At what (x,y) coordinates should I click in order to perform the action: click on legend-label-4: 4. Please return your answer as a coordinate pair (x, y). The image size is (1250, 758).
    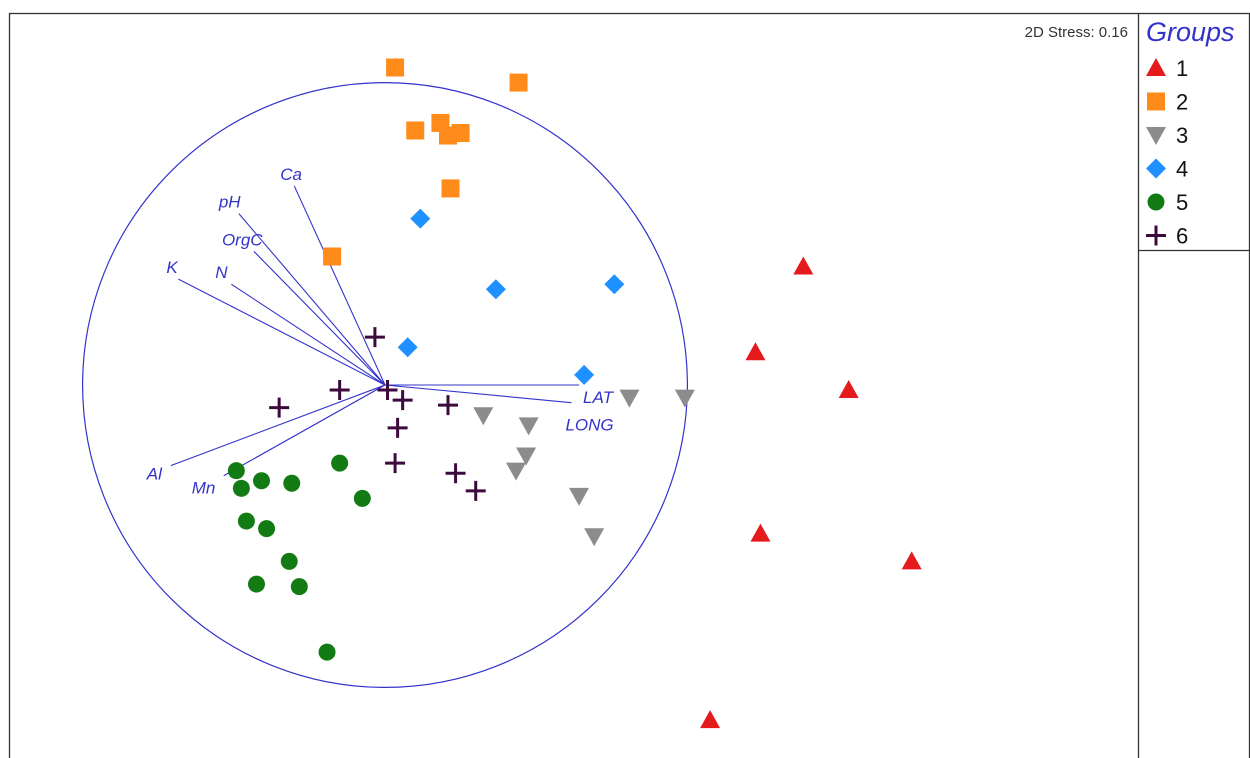
    Looking at the image, I should click on (1182, 169).